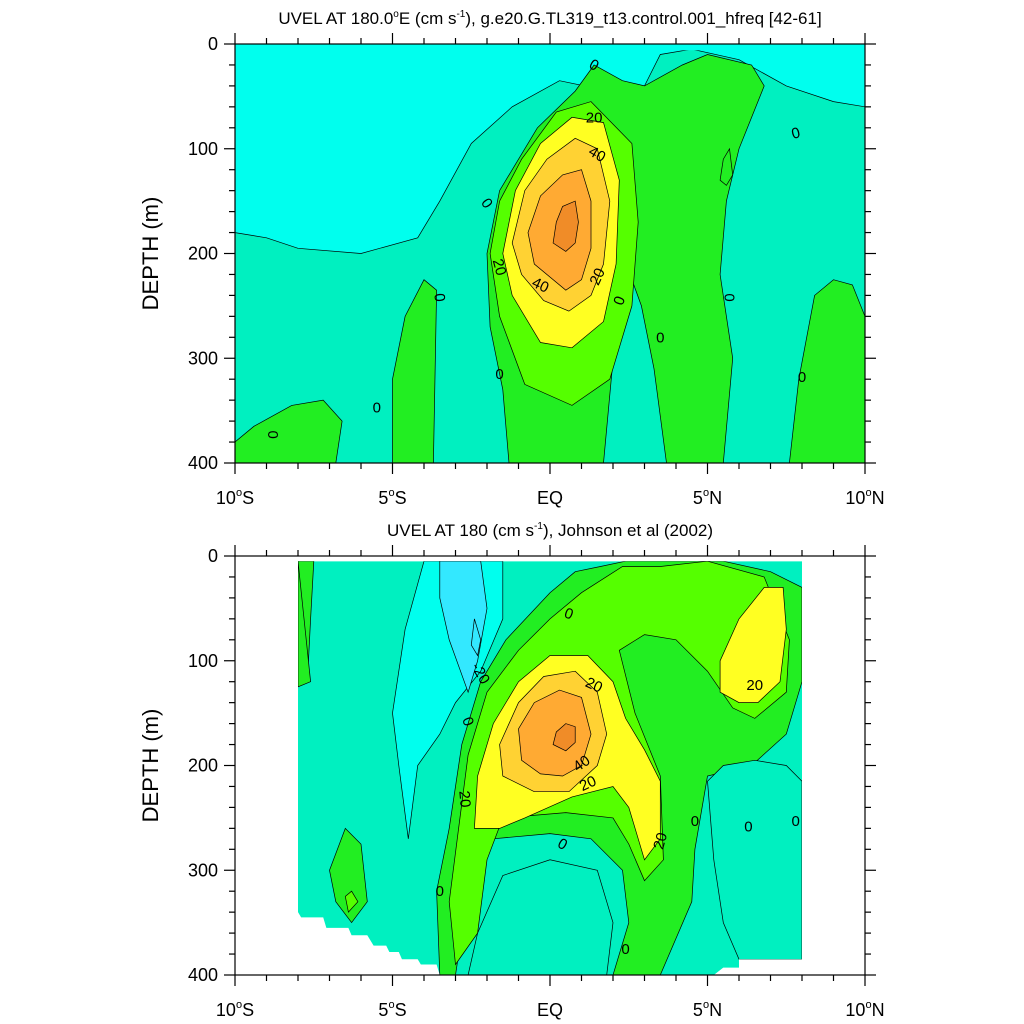 The width and height of the screenshot is (1024, 1024). What do you see at coordinates (753, 645) in the screenshot?
I see `contour-region-p30` at bounding box center [753, 645].